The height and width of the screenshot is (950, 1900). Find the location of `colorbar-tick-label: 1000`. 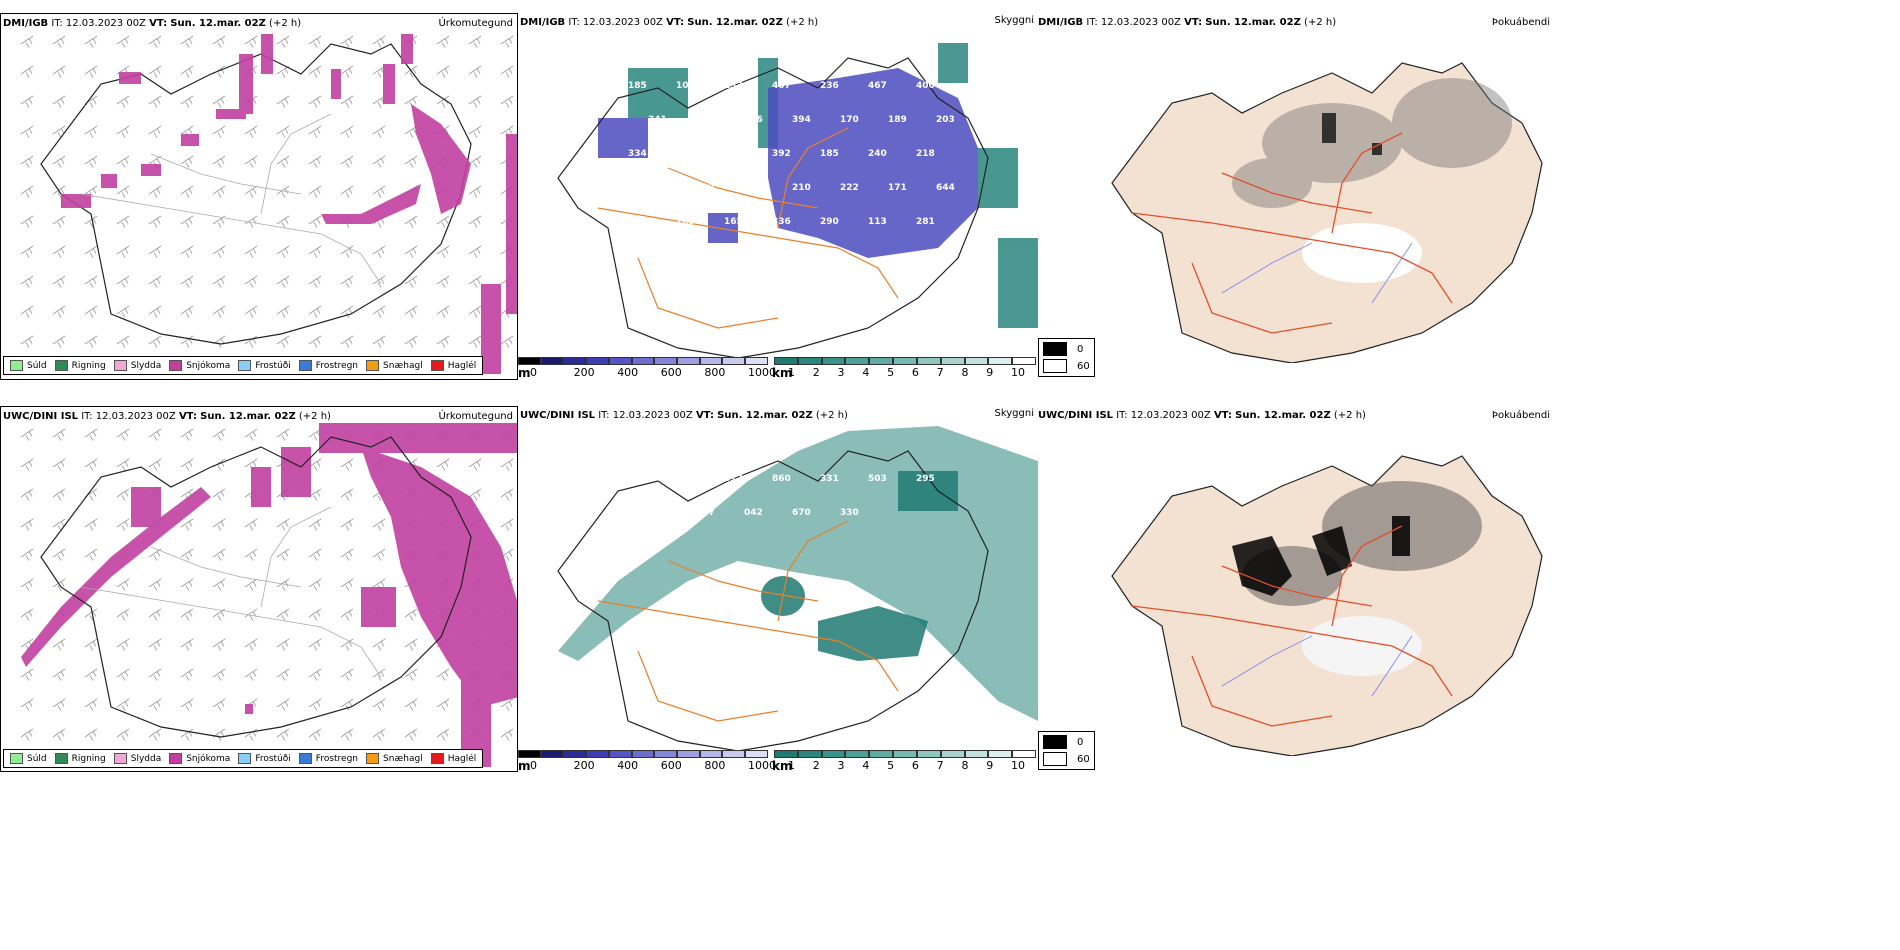

colorbar-tick-label: 1000 is located at coordinates (762, 372).